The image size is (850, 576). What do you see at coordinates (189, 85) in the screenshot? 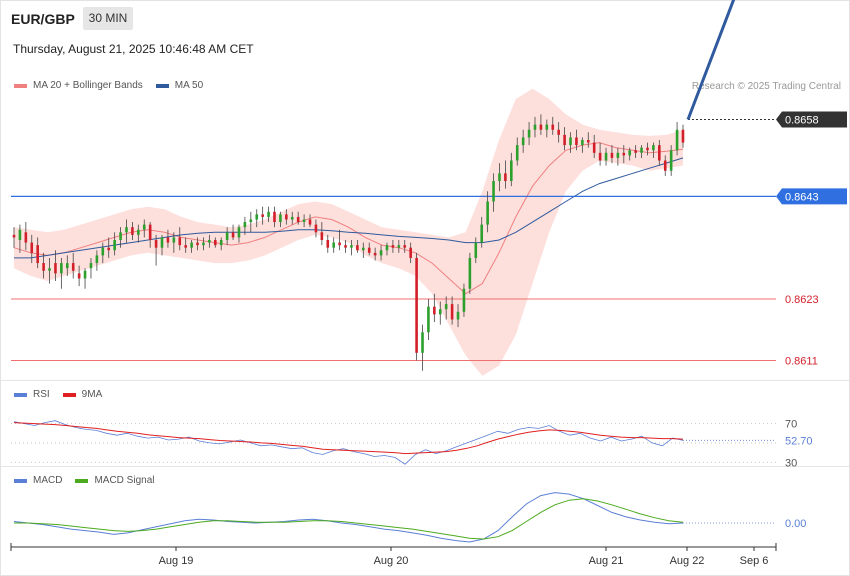
I see `ma50-legend-label: MA 50` at bounding box center [189, 85].